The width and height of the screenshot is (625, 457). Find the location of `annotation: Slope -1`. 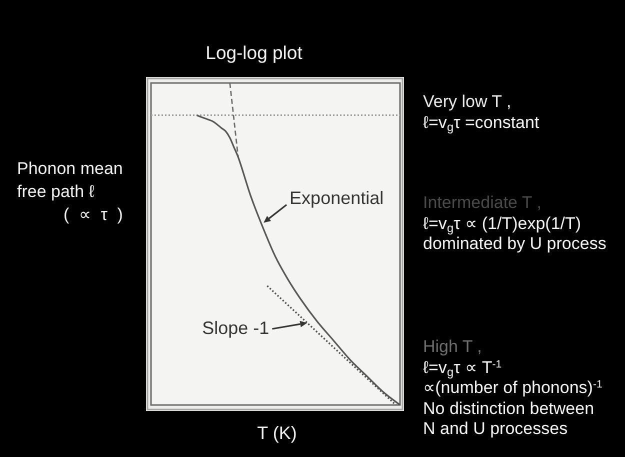

annotation: Slope -1 is located at coordinates (236, 328).